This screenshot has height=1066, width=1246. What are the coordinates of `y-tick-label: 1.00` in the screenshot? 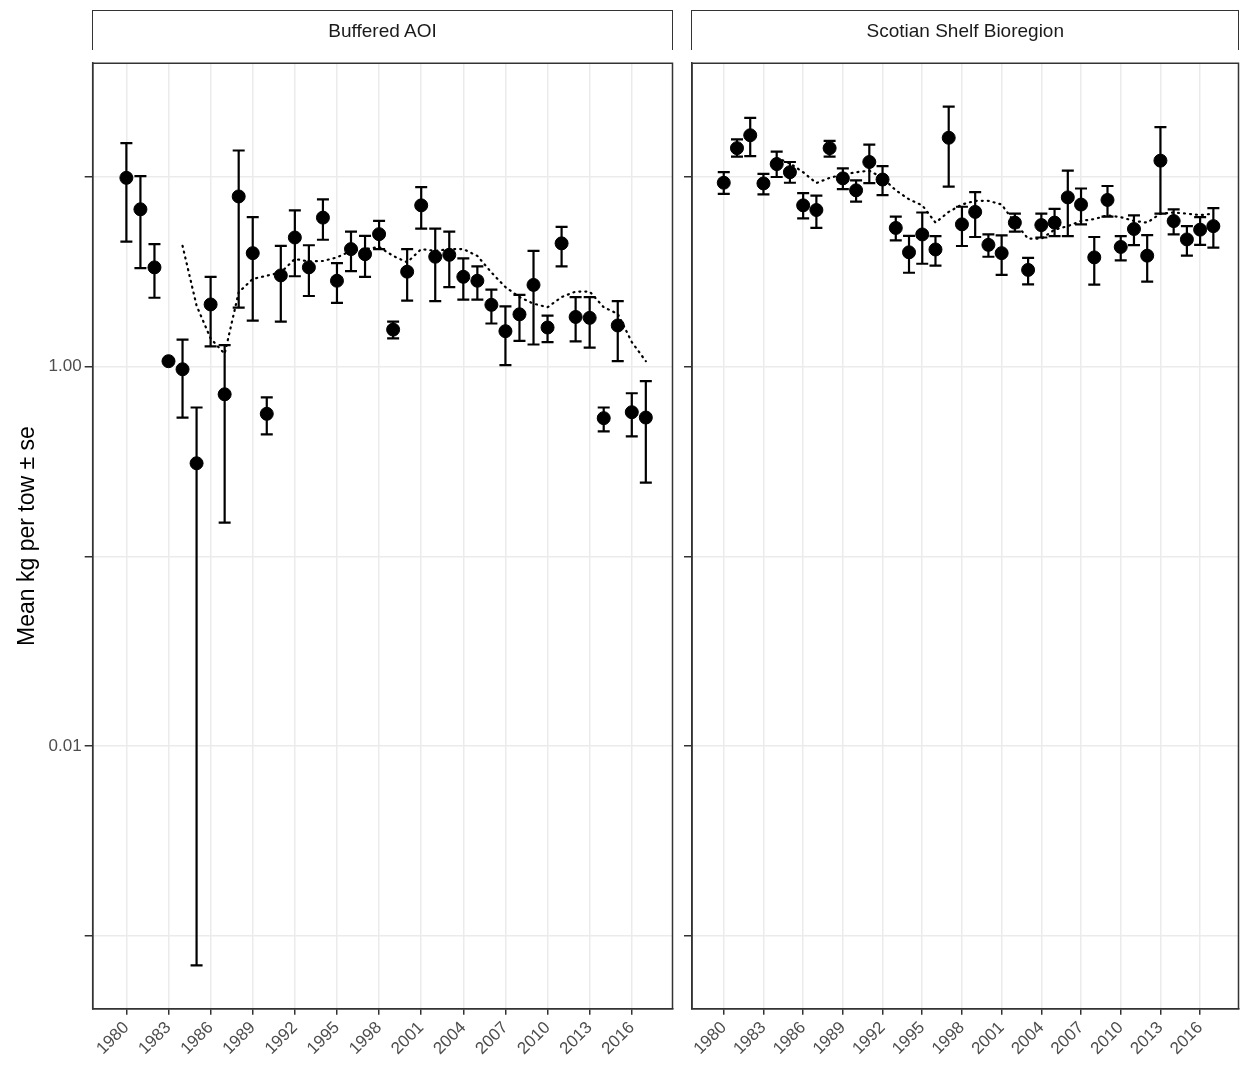 It's located at (65, 366).